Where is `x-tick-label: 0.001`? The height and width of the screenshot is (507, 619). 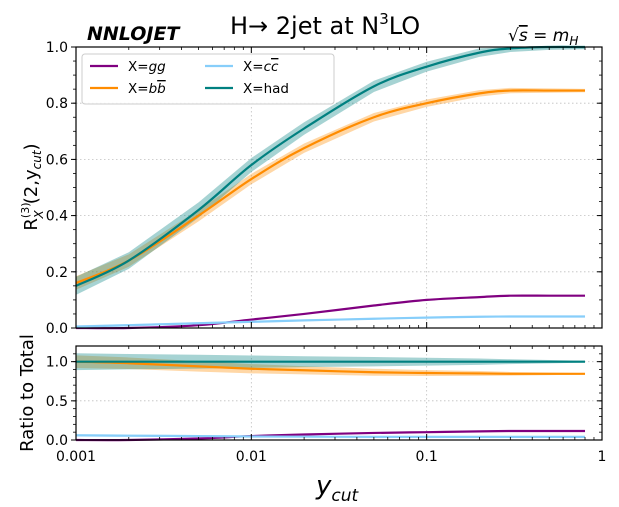
x-tick-label: 0.001 is located at coordinates (76, 457).